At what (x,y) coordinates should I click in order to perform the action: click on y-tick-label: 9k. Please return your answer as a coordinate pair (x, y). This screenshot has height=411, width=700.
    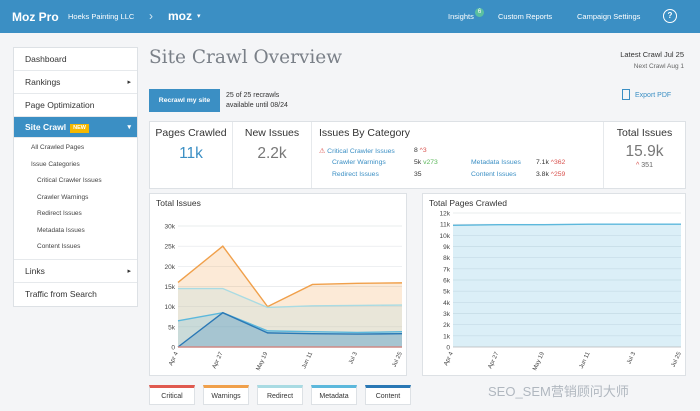
    Looking at the image, I should click on (447, 247).